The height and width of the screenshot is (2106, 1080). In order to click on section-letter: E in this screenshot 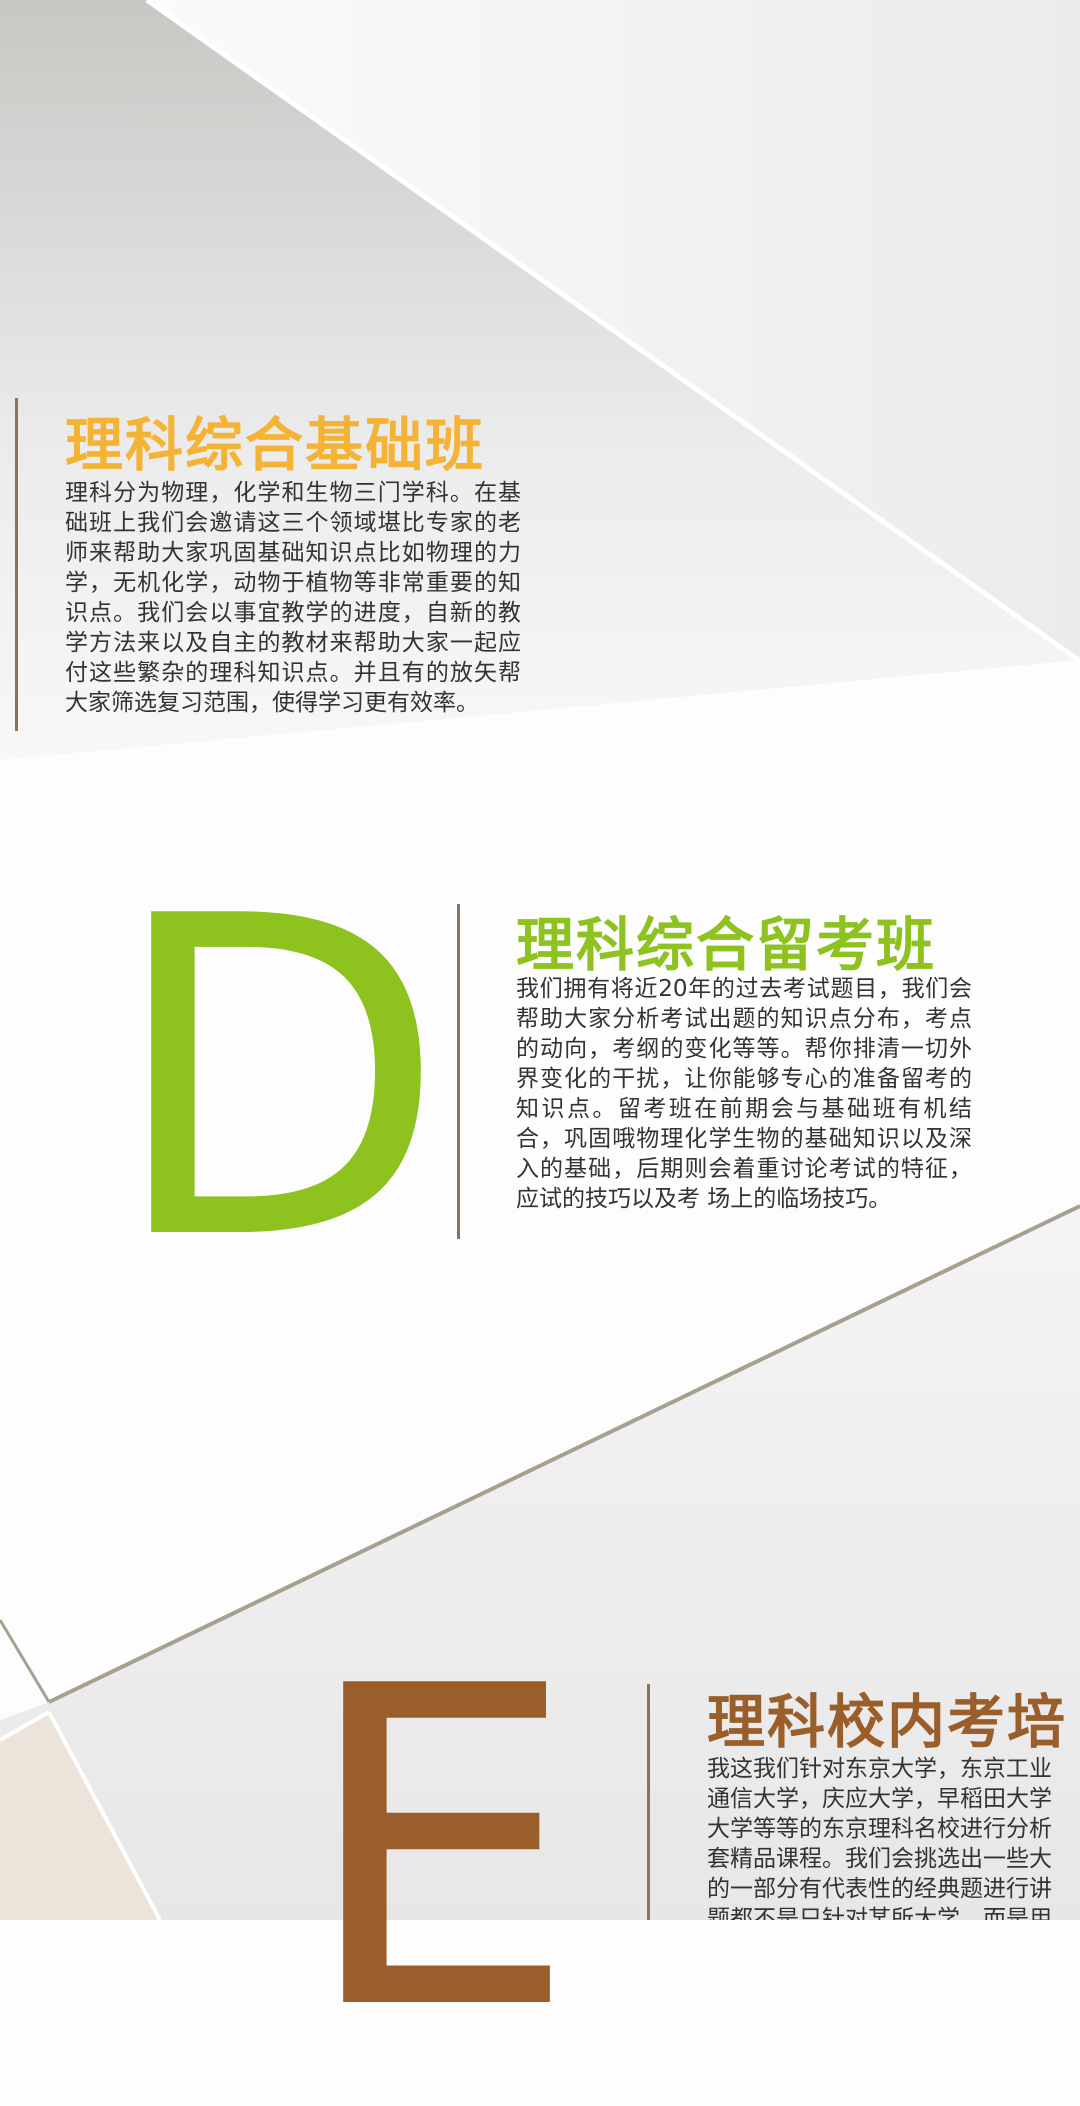, I will do `click(439, 1850)`.